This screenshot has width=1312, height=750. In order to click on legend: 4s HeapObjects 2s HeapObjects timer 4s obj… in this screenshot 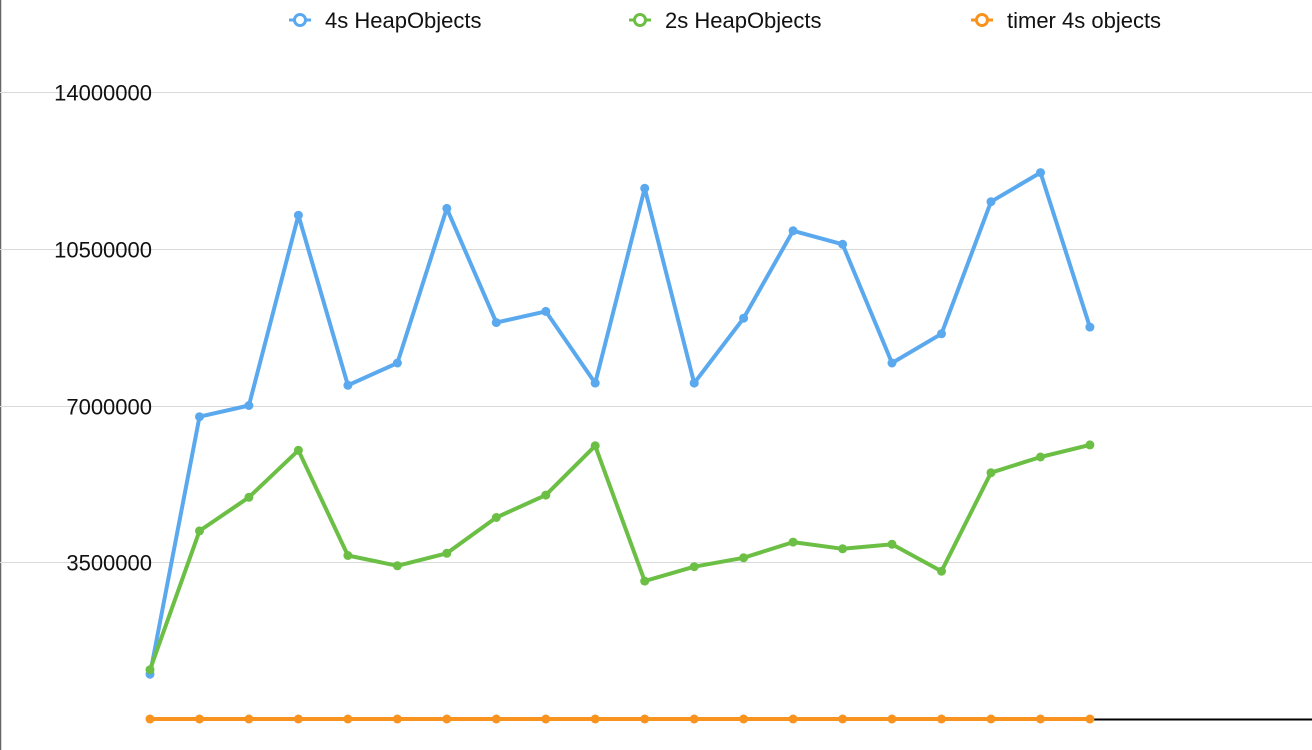, I will do `click(725, 20)`.